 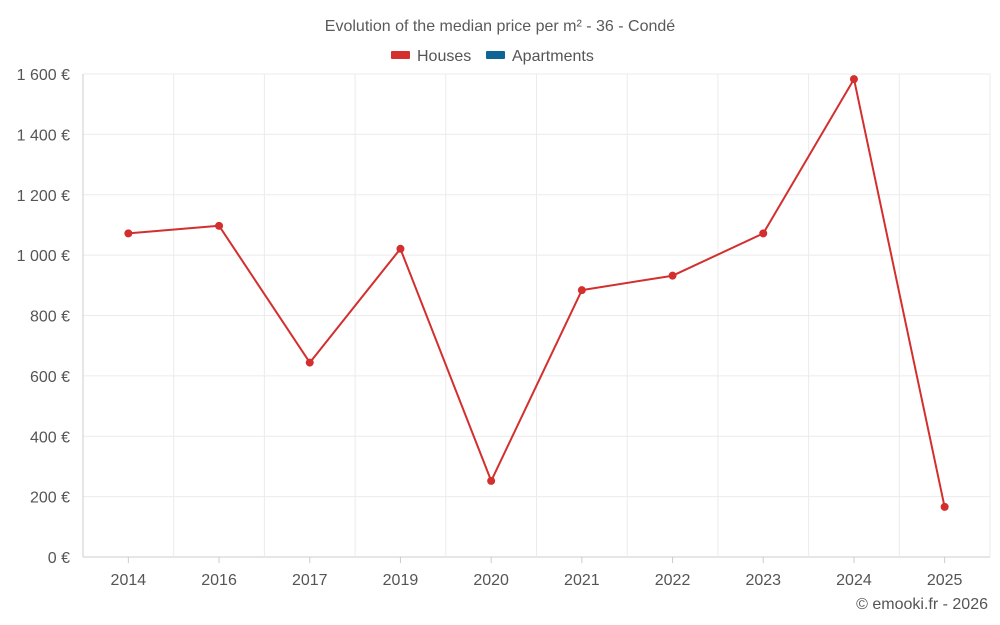 What do you see at coordinates (491, 480) in the screenshot?
I see `data-point-houses-2020` at bounding box center [491, 480].